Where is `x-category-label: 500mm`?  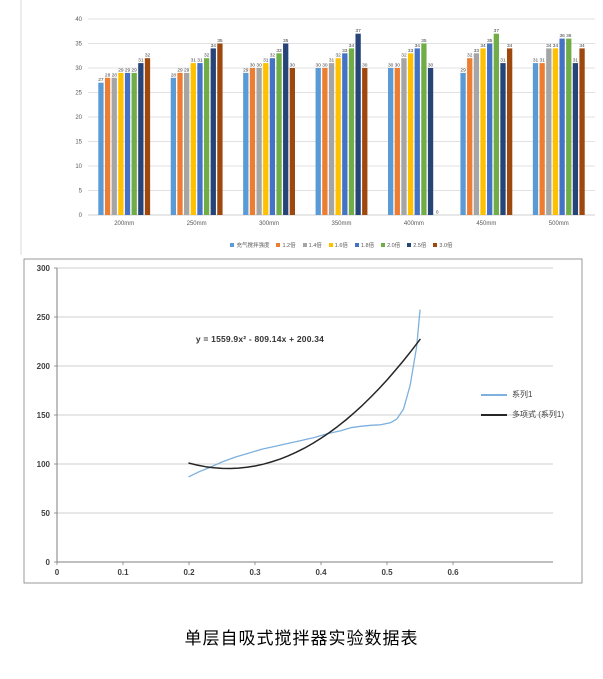 x-category-label: 500mm is located at coordinates (559, 224).